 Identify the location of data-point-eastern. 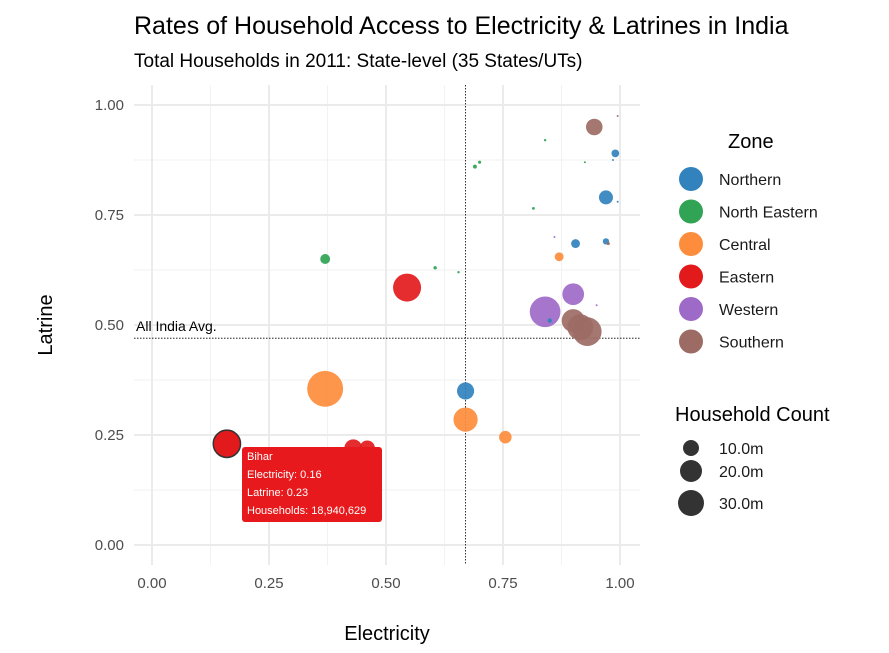
(407, 287).